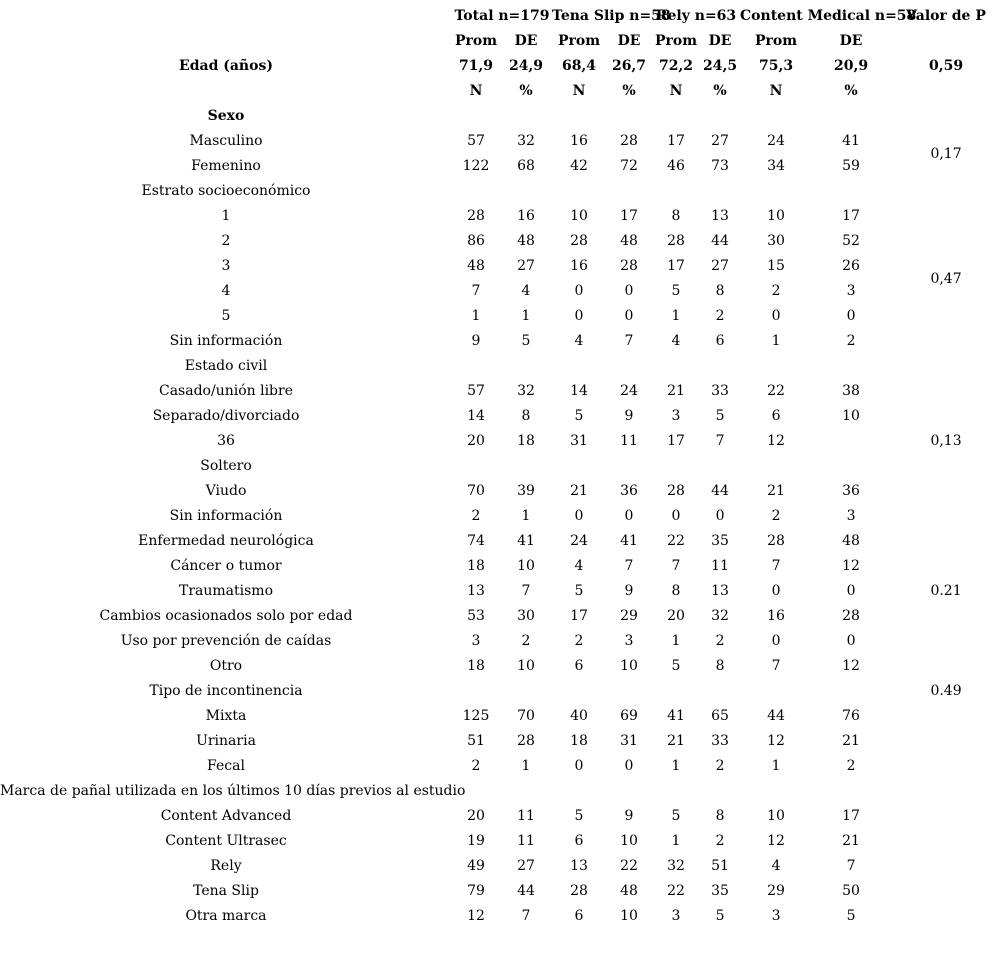  Describe the element at coordinates (501, 491) in the screenshot. I see `table-row: Viudo 70 39 21 36 28 44 21 36` at that location.